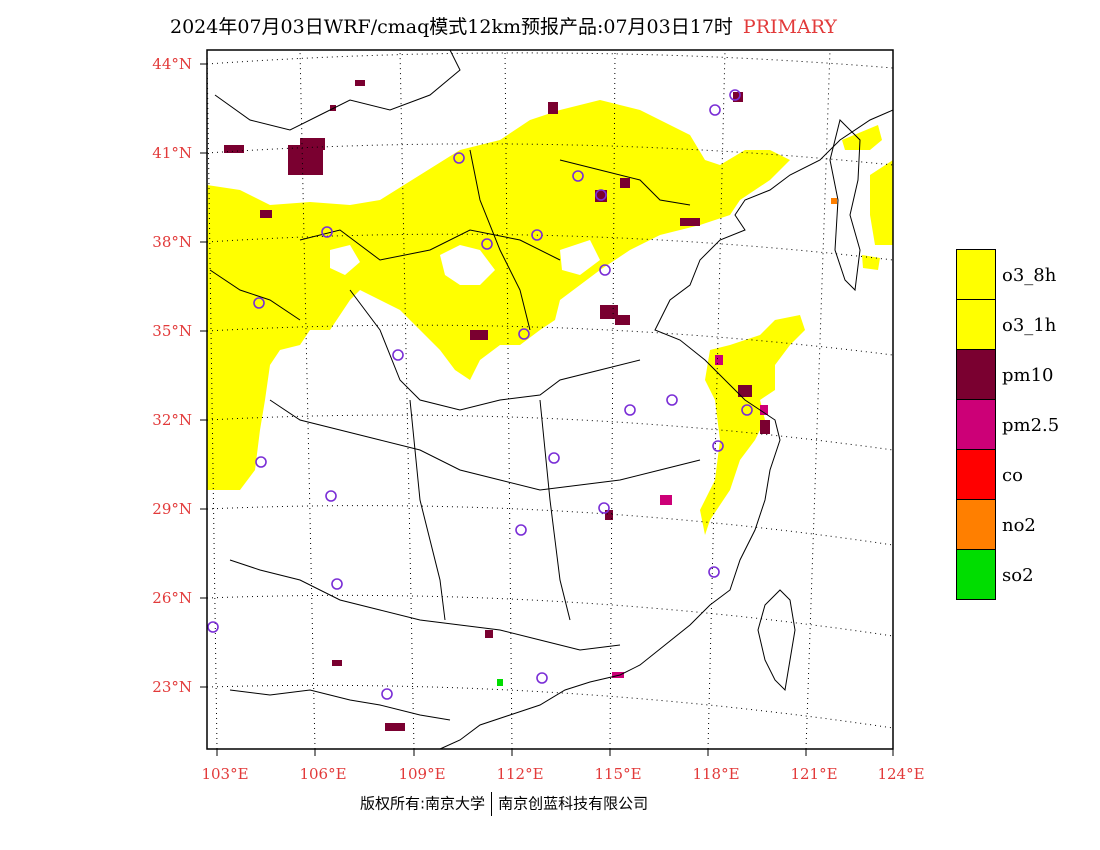 The width and height of the screenshot is (1100, 850). Describe the element at coordinates (451, 27) in the screenshot. I see `title-main: 2024年07月03日WRF/cmaq模式12km预报产品:07月03日17时` at that location.